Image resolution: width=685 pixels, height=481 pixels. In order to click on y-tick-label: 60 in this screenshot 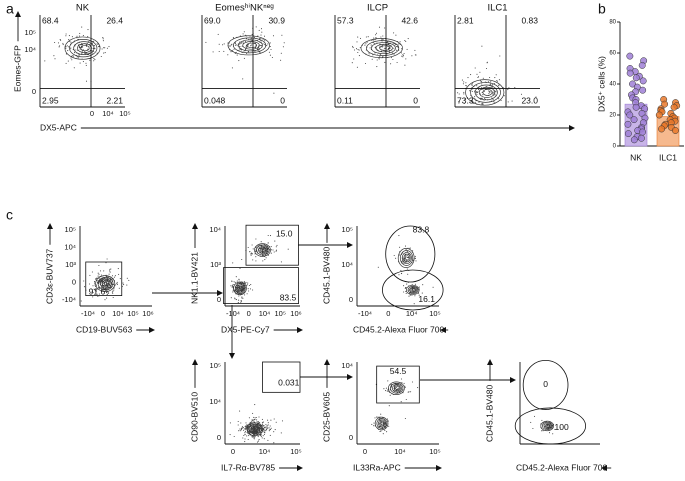, I will do `click(612, 54)`.